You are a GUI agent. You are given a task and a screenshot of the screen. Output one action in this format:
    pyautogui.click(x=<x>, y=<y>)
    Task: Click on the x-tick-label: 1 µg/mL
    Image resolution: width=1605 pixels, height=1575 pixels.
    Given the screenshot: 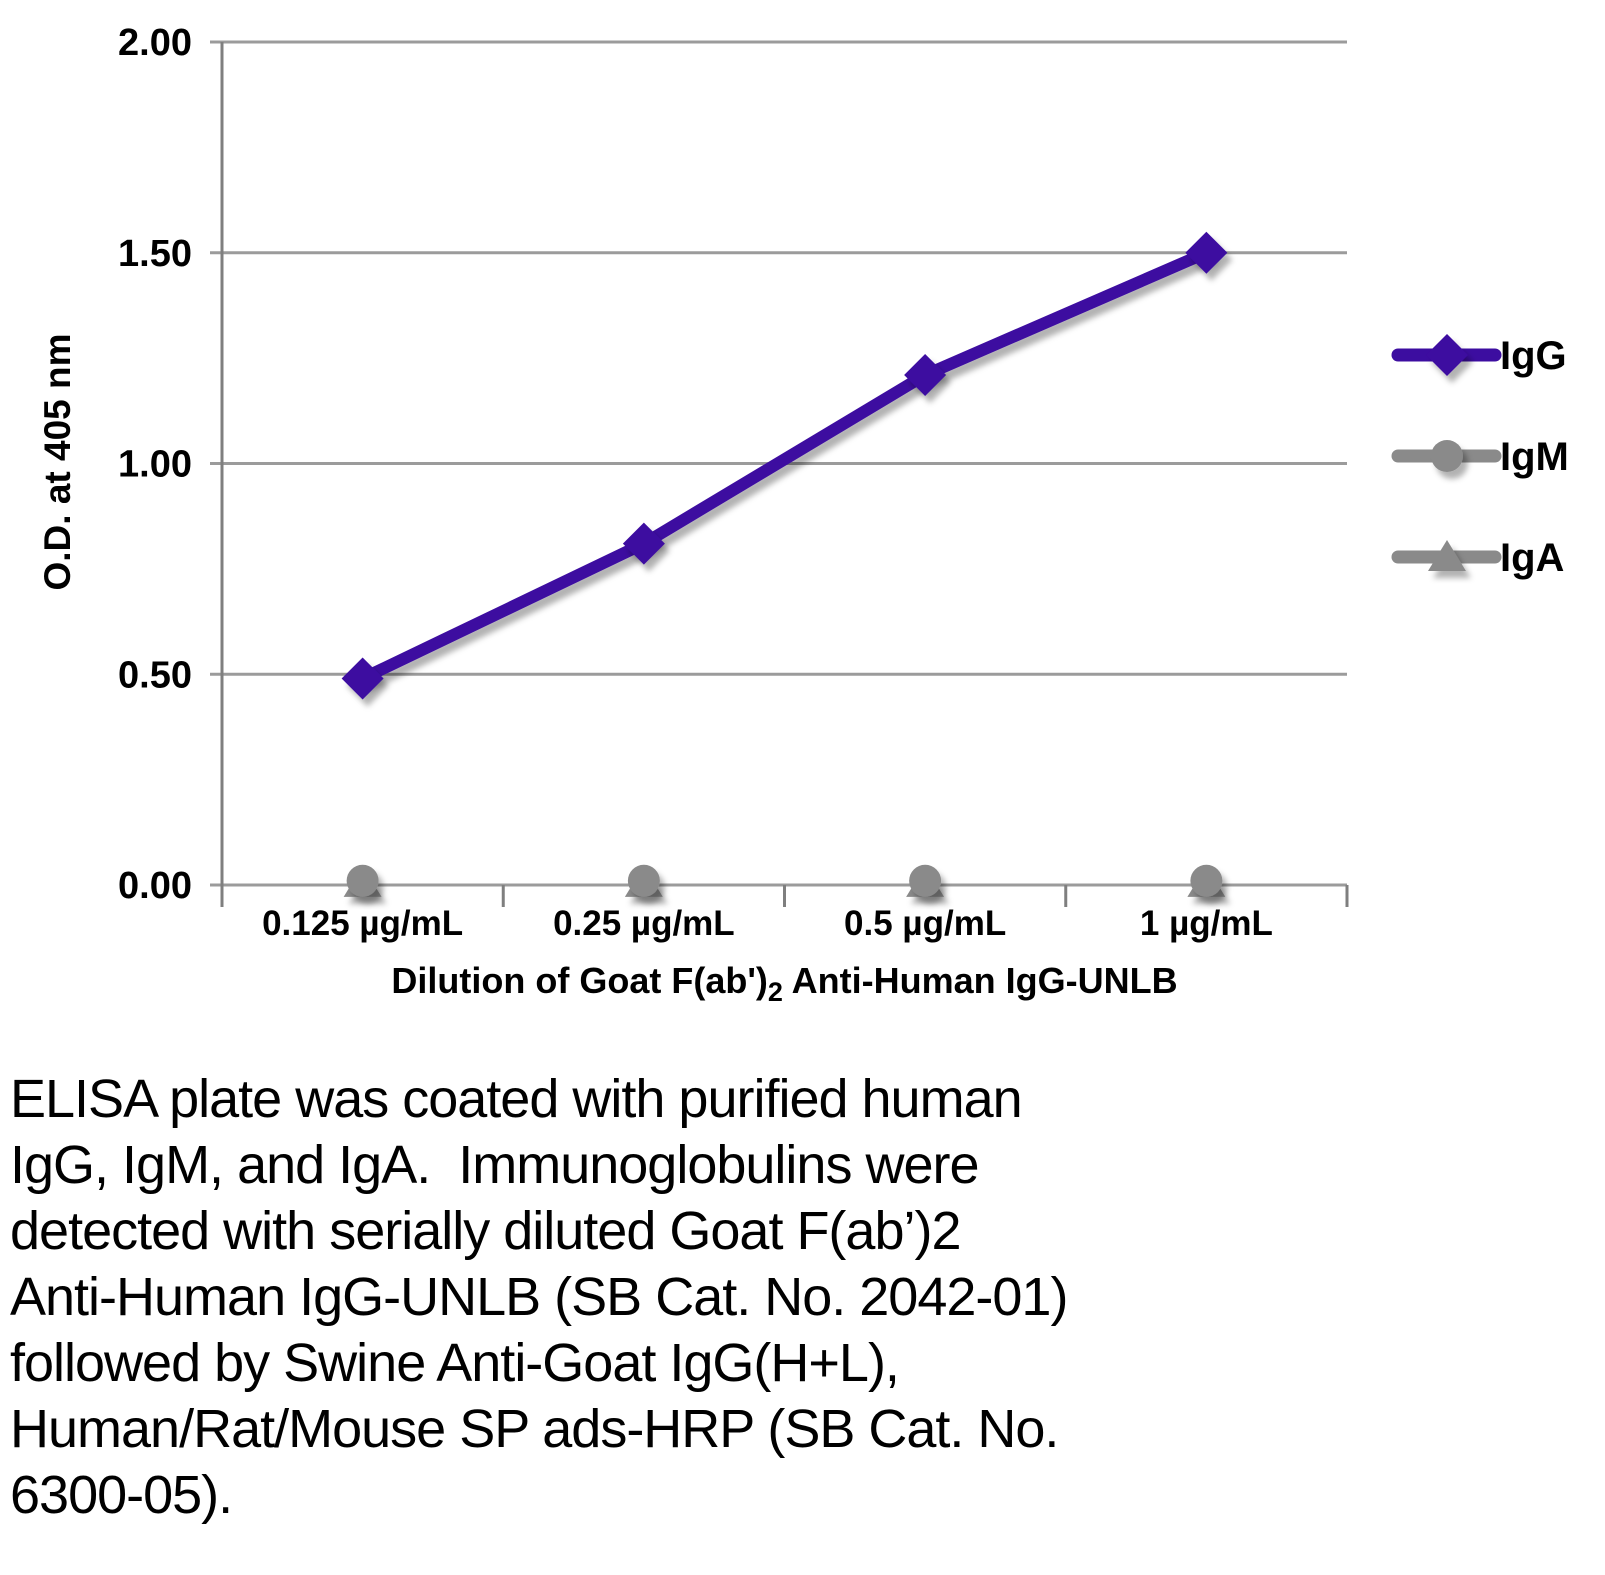 What is the action you would take?
    pyautogui.click(x=1206, y=923)
    